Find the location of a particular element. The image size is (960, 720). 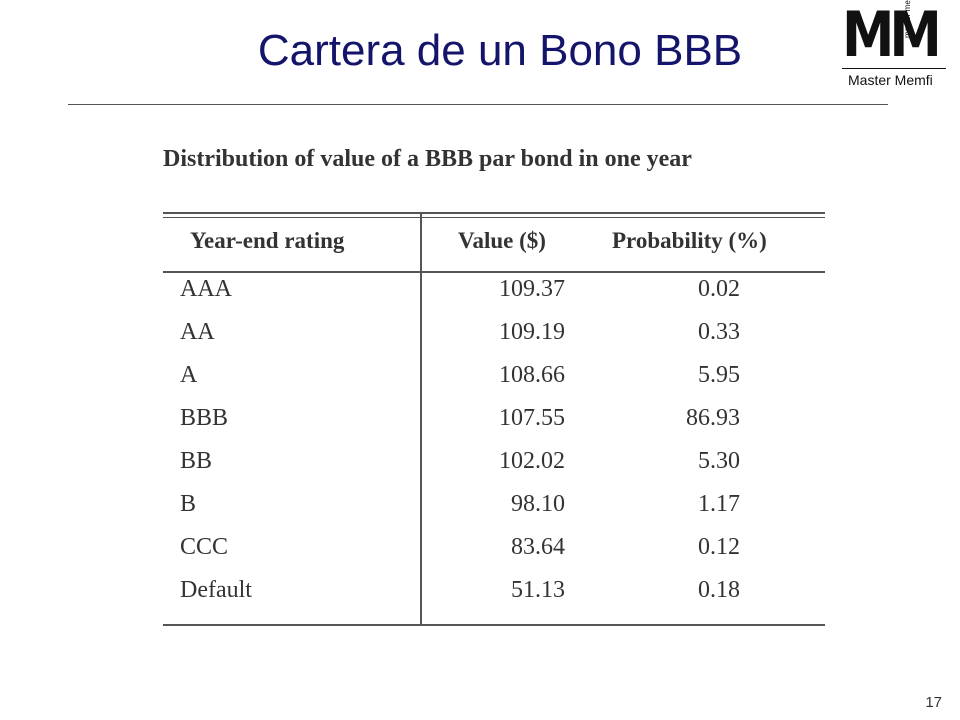

title-rule is located at coordinates (478, 104).